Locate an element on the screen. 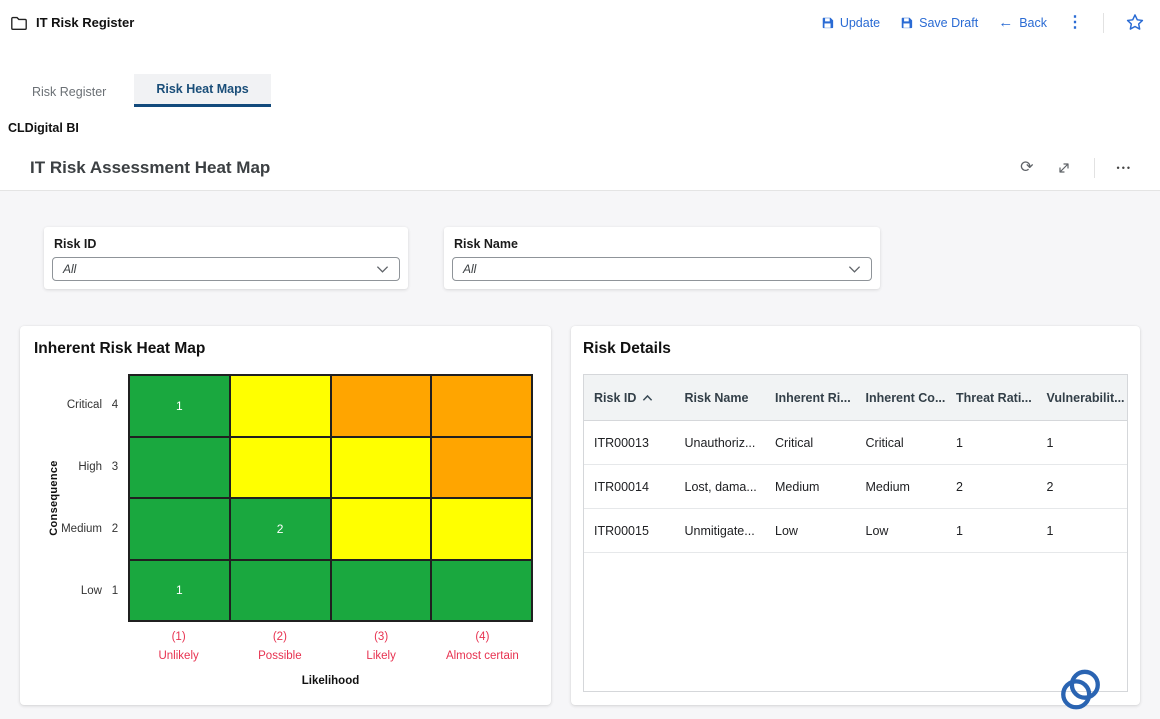  heatmap-cell-medium-2: 2 is located at coordinates (280, 529).